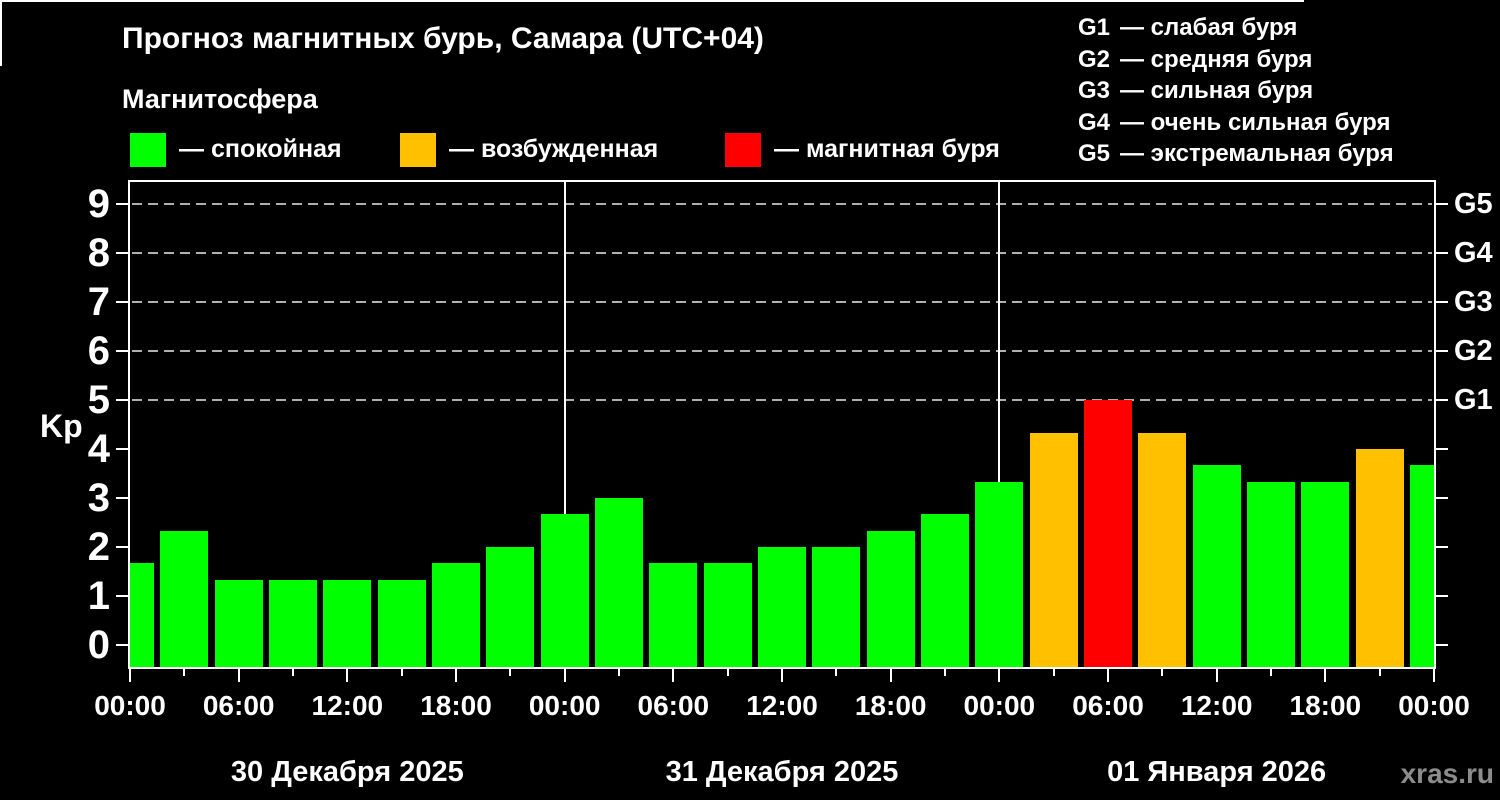 The width and height of the screenshot is (1500, 800). I want to click on g4-label: — очень сильная буря, so click(1255, 122).